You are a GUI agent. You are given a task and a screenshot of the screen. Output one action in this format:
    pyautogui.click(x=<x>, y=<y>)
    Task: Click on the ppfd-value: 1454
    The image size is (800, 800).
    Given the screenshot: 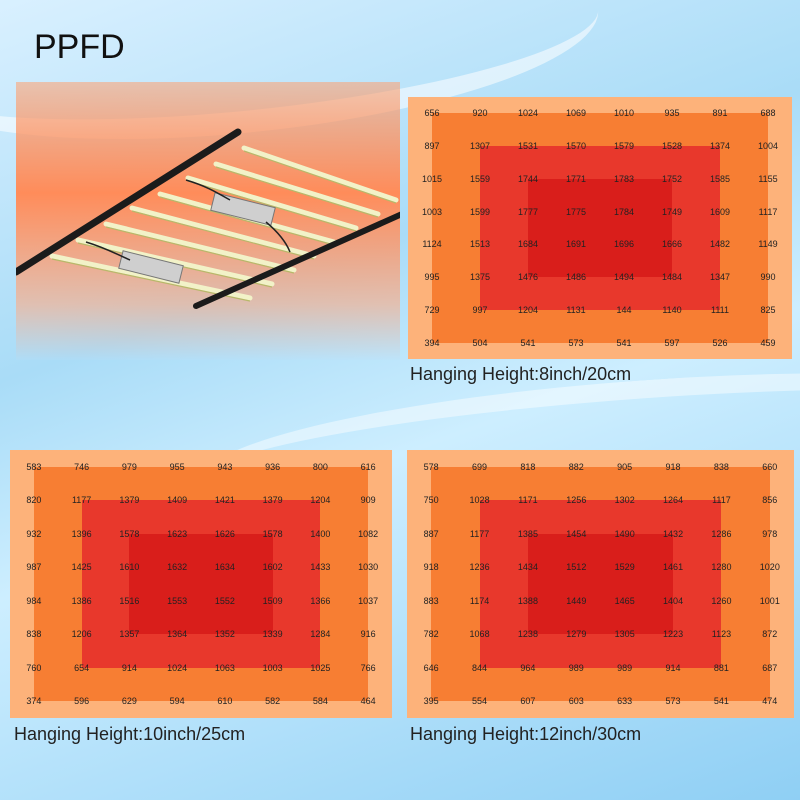 What is the action you would take?
    pyautogui.click(x=576, y=533)
    